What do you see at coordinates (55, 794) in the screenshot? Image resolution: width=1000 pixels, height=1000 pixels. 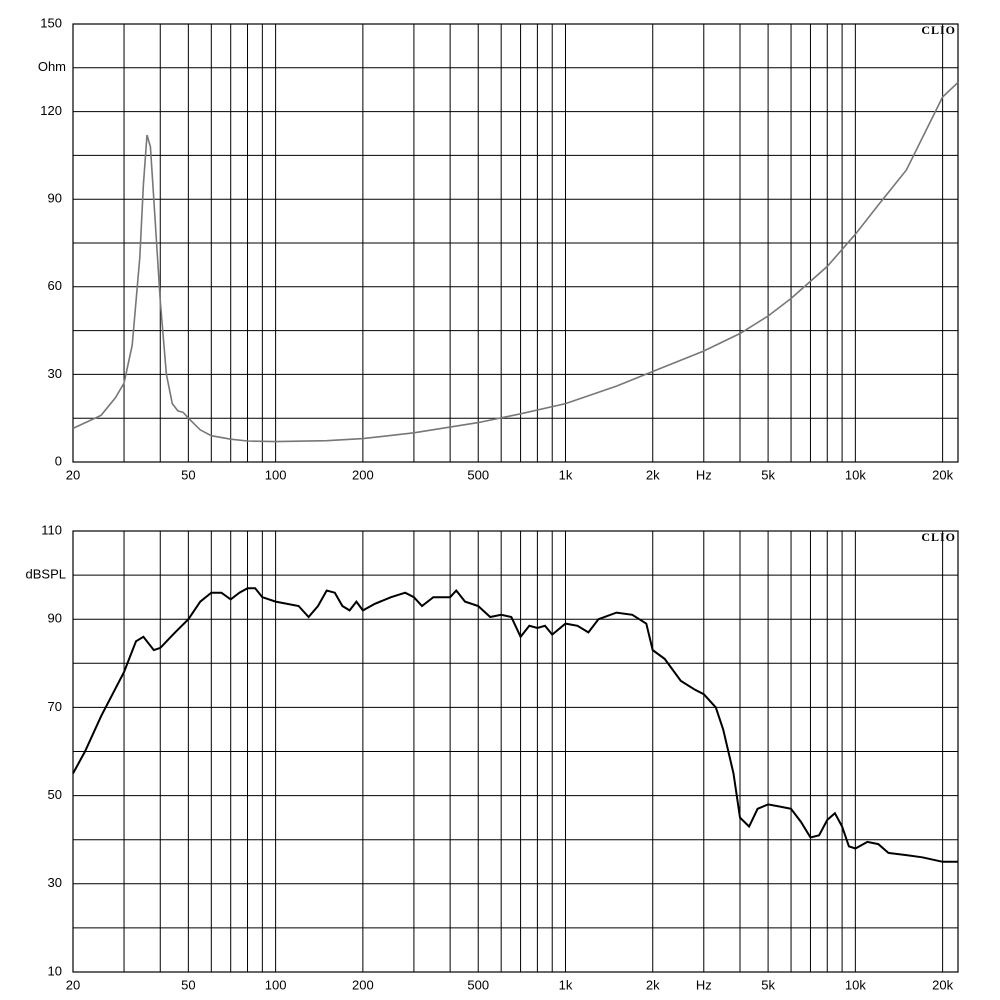 I see `y-tick-label: 50` at bounding box center [55, 794].